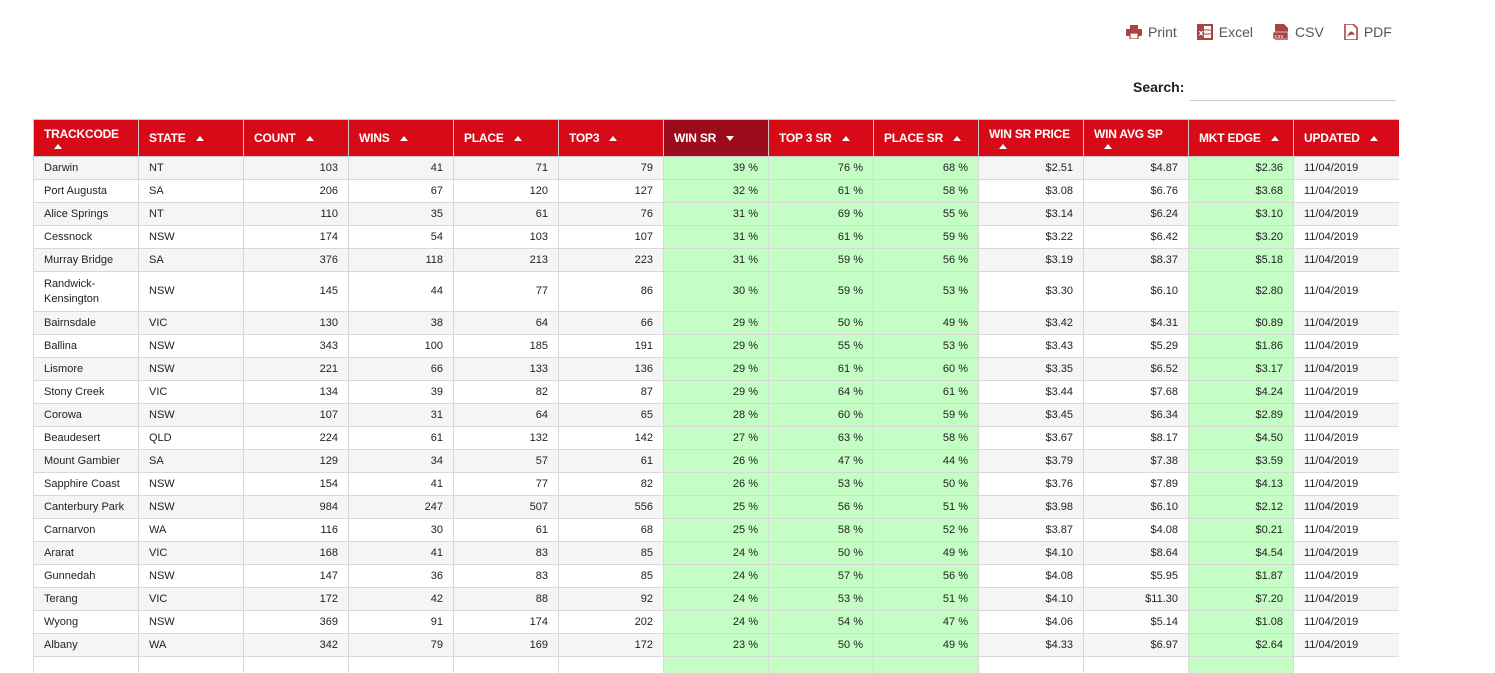 The width and height of the screenshot is (1495, 673). What do you see at coordinates (506, 599) in the screenshot?
I see `cell-place: 88` at bounding box center [506, 599].